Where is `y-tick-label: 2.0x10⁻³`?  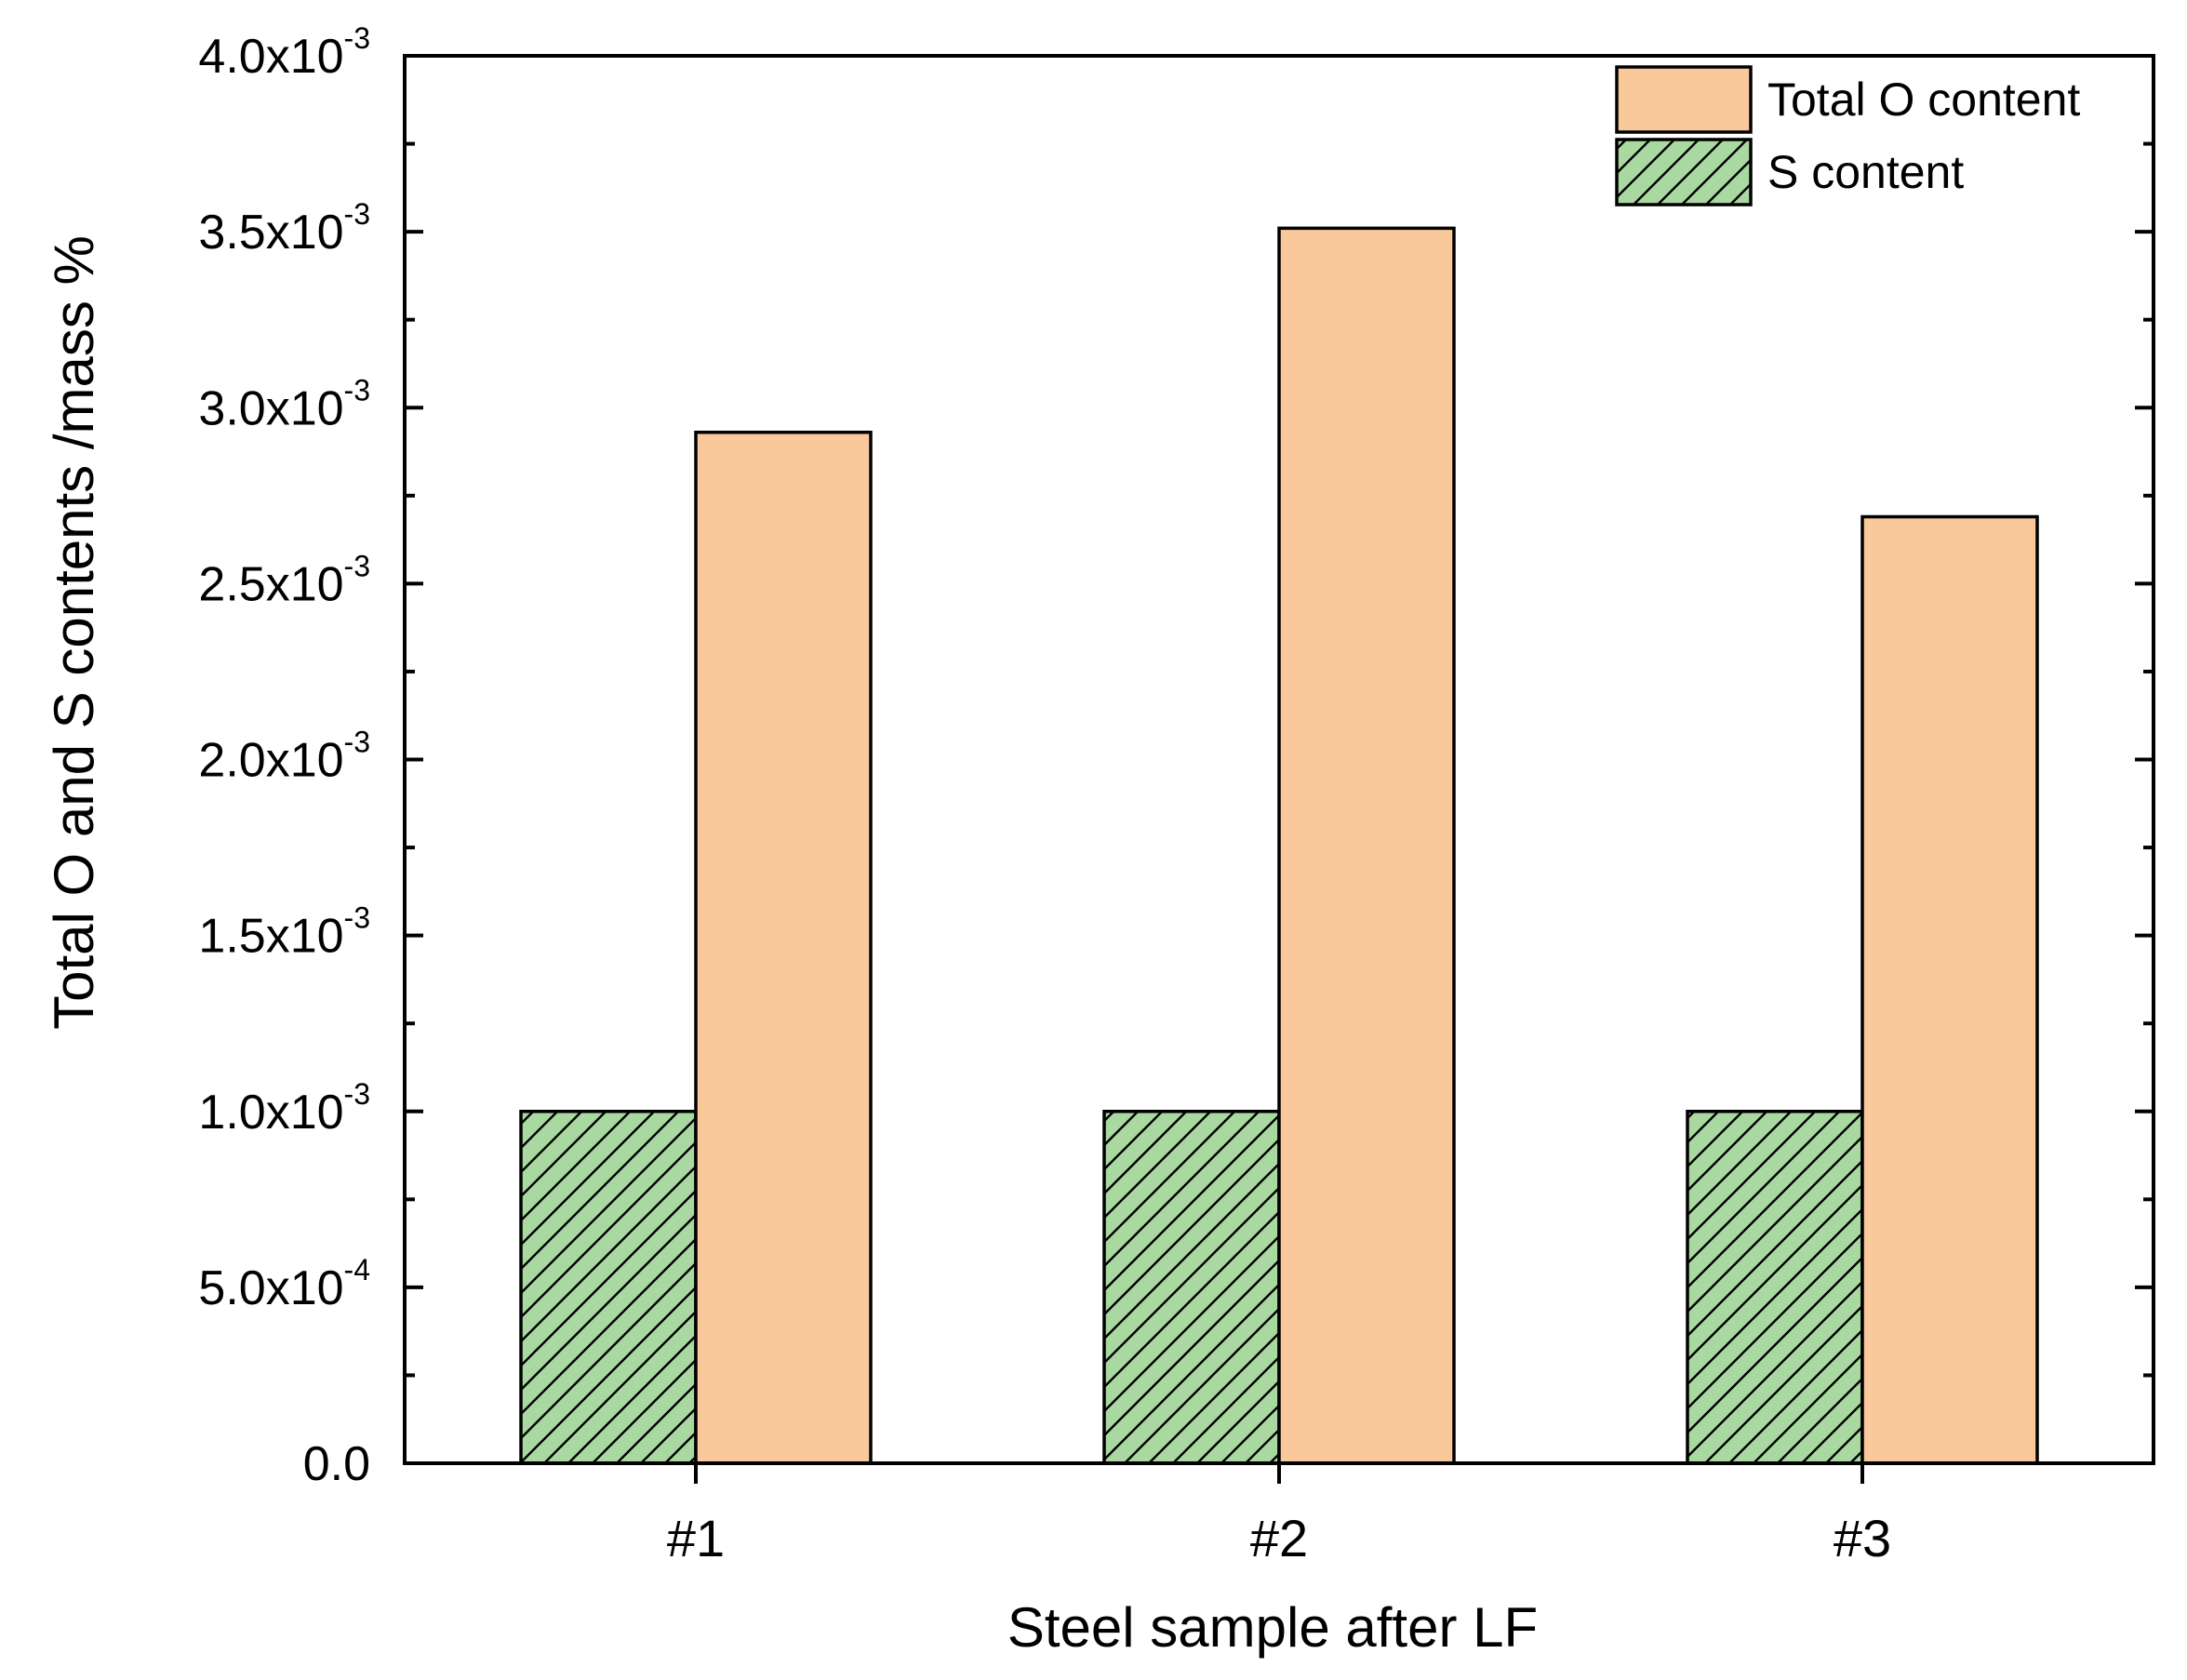 y-tick-label: 2.0x10⁻³ is located at coordinates (284, 757).